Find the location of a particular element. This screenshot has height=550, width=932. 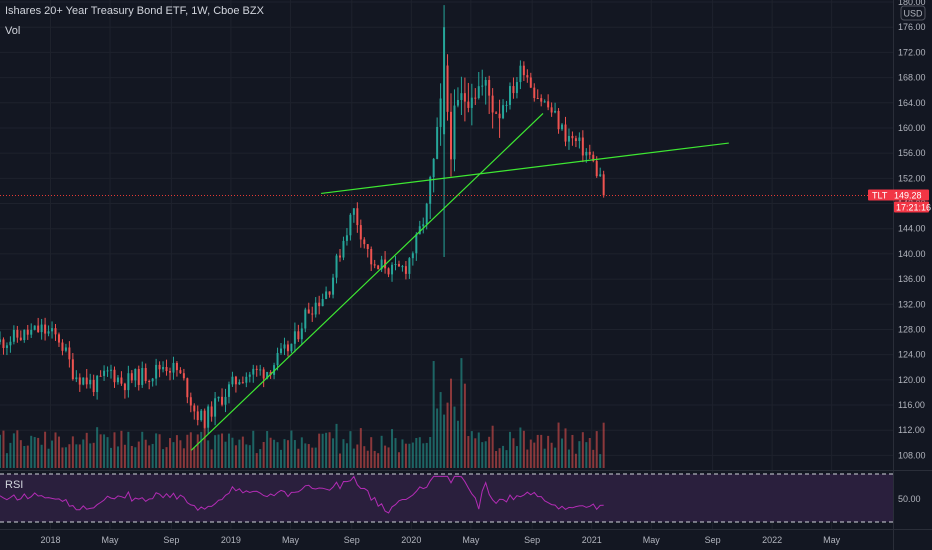

currency-badge: USD is located at coordinates (913, 13).